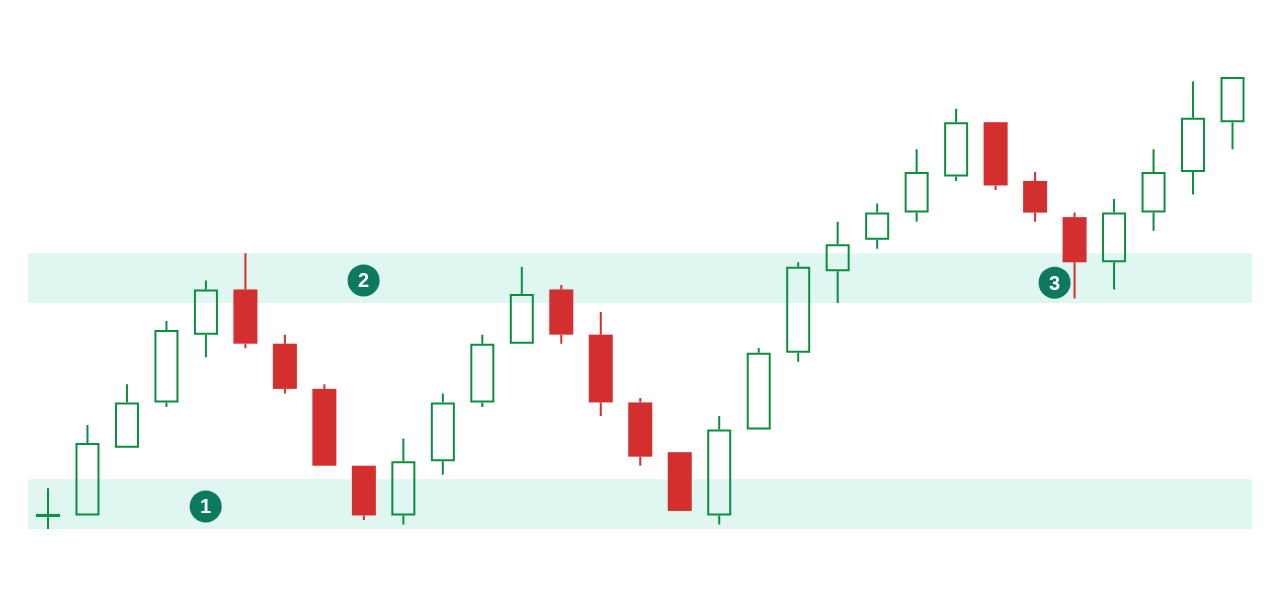  I want to click on number-badge: 1, so click(205, 506).